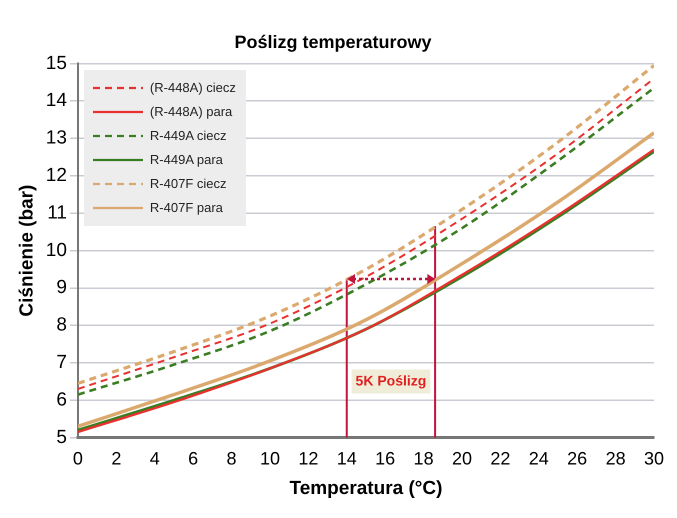  I want to click on y-tick-label: 8, so click(61, 325).